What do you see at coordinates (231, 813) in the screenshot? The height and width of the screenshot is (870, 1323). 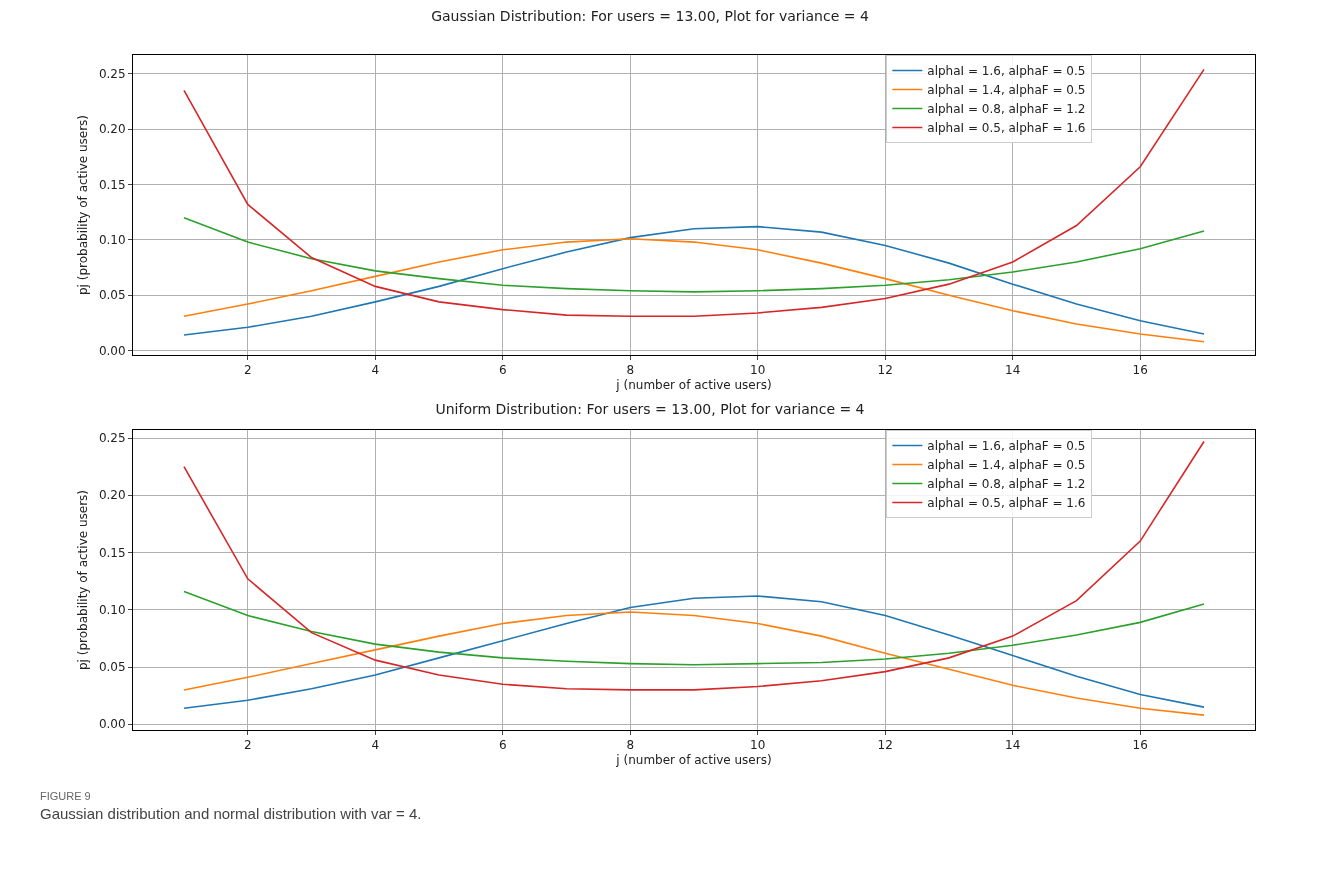 I see `text: Gaussian distribution and normal distribution with var = 4.` at bounding box center [231, 813].